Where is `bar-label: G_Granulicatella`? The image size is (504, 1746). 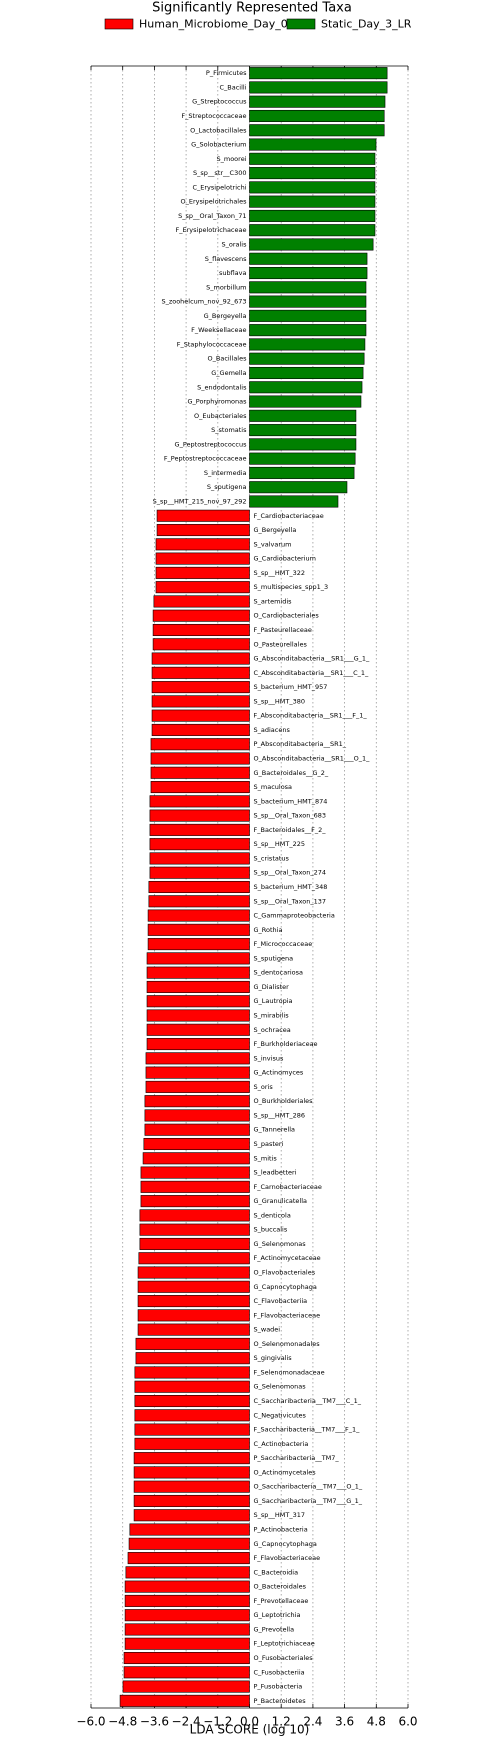
bar-label: G_Granulicatella is located at coordinates (281, 1201).